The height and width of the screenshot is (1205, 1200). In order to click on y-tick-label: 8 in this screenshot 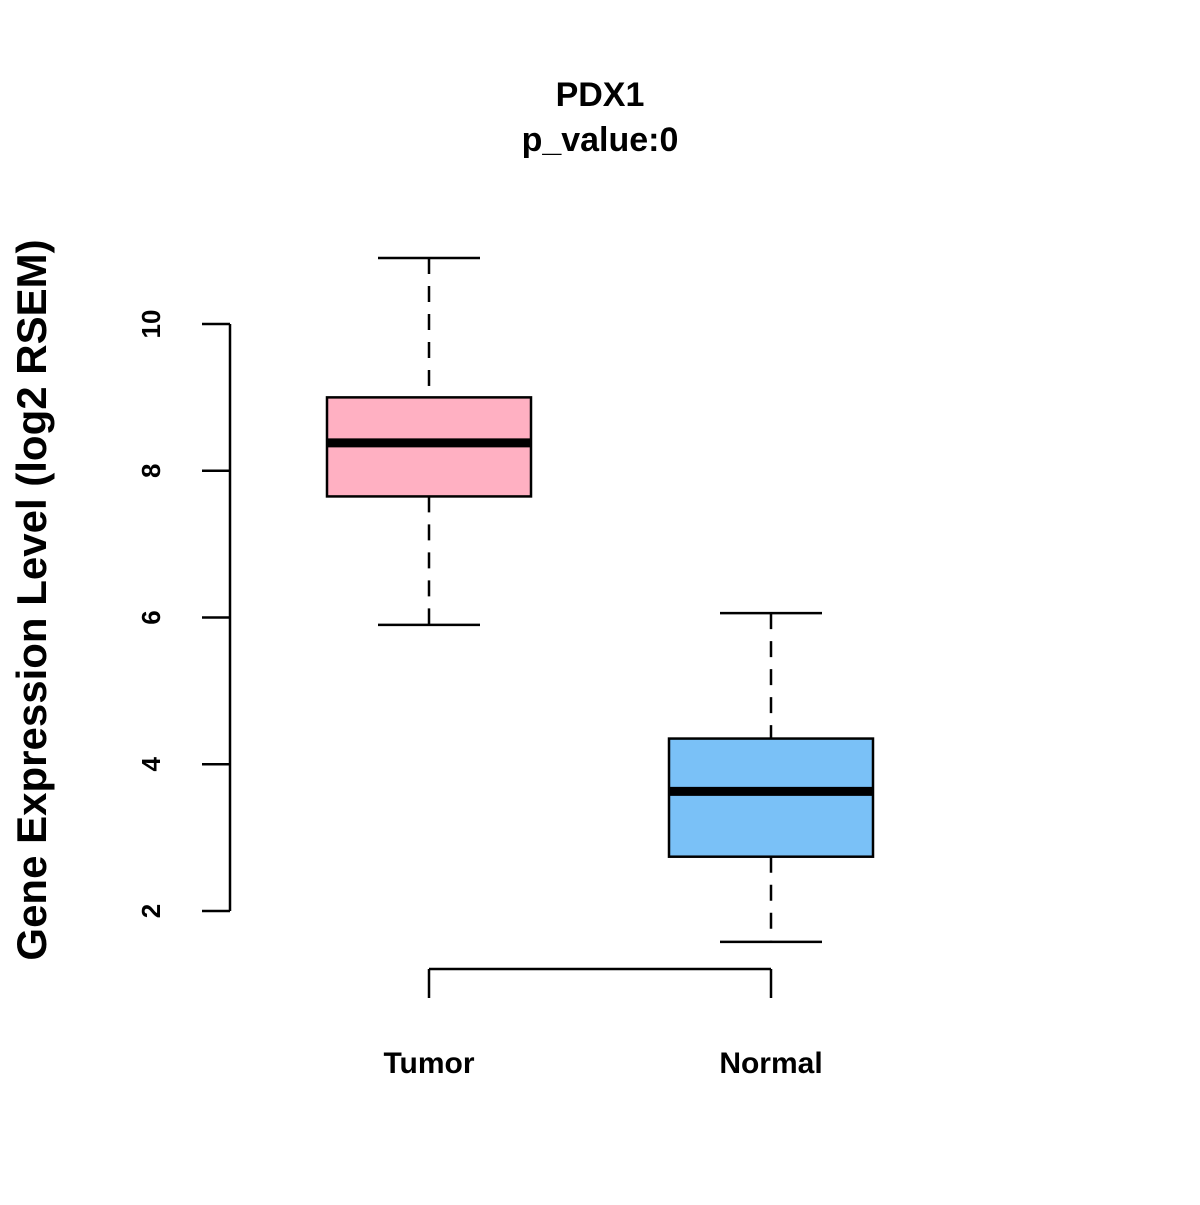, I will do `click(151, 471)`.